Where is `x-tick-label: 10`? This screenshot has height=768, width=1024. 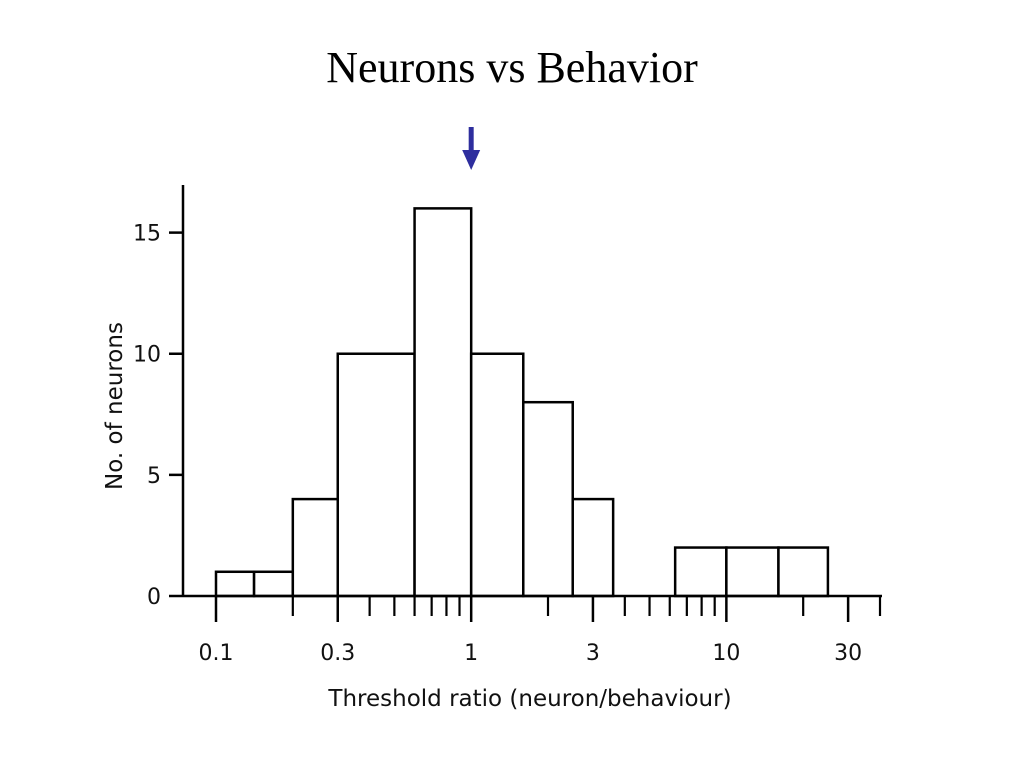 x-tick-label: 10 is located at coordinates (726, 653).